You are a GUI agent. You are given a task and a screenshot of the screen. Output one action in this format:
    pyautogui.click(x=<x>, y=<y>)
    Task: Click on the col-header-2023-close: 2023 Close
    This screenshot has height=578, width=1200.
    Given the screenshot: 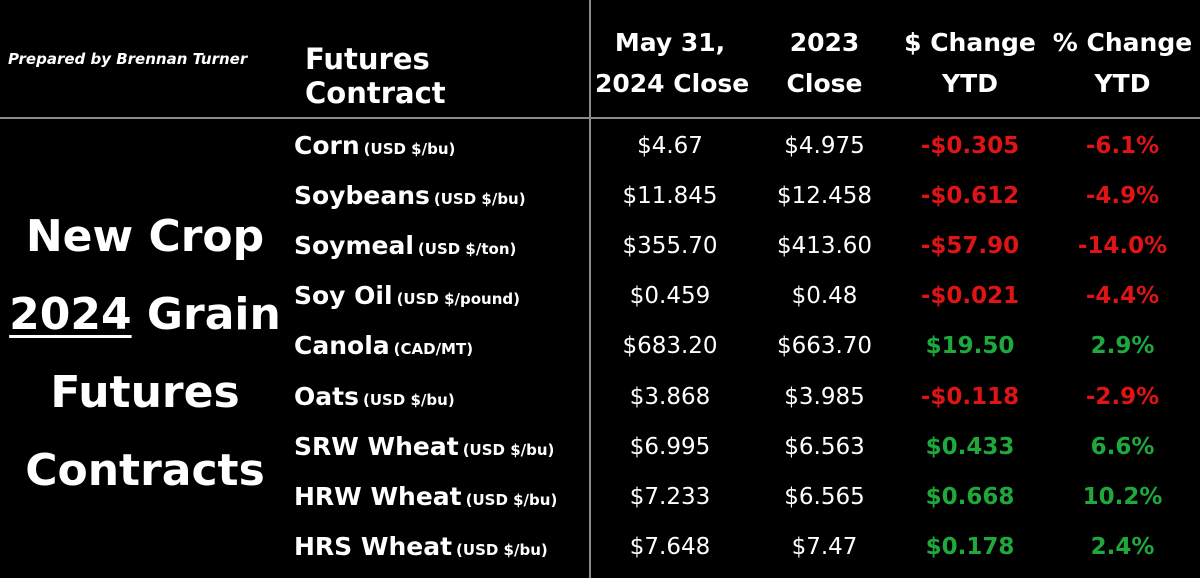 What is the action you would take?
    pyautogui.click(x=824, y=63)
    